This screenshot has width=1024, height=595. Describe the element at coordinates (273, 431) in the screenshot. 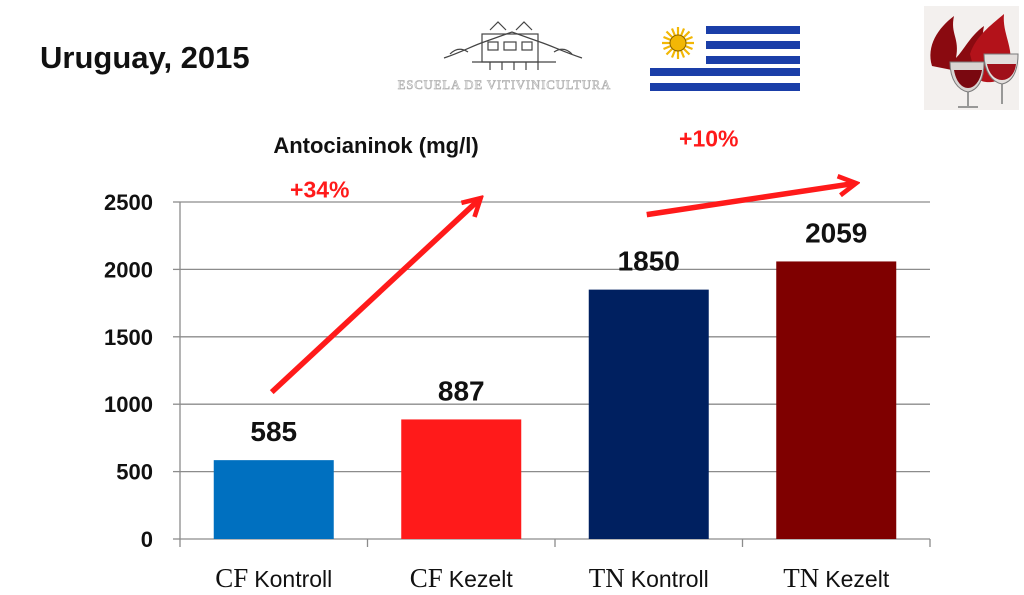

I see `data-label-0: 585` at that location.